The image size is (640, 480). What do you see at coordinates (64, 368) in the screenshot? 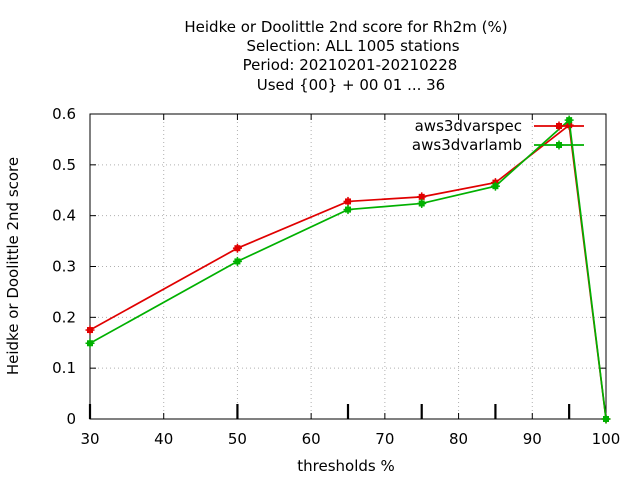
I see `y-tick-label: 0.1` at bounding box center [64, 368].